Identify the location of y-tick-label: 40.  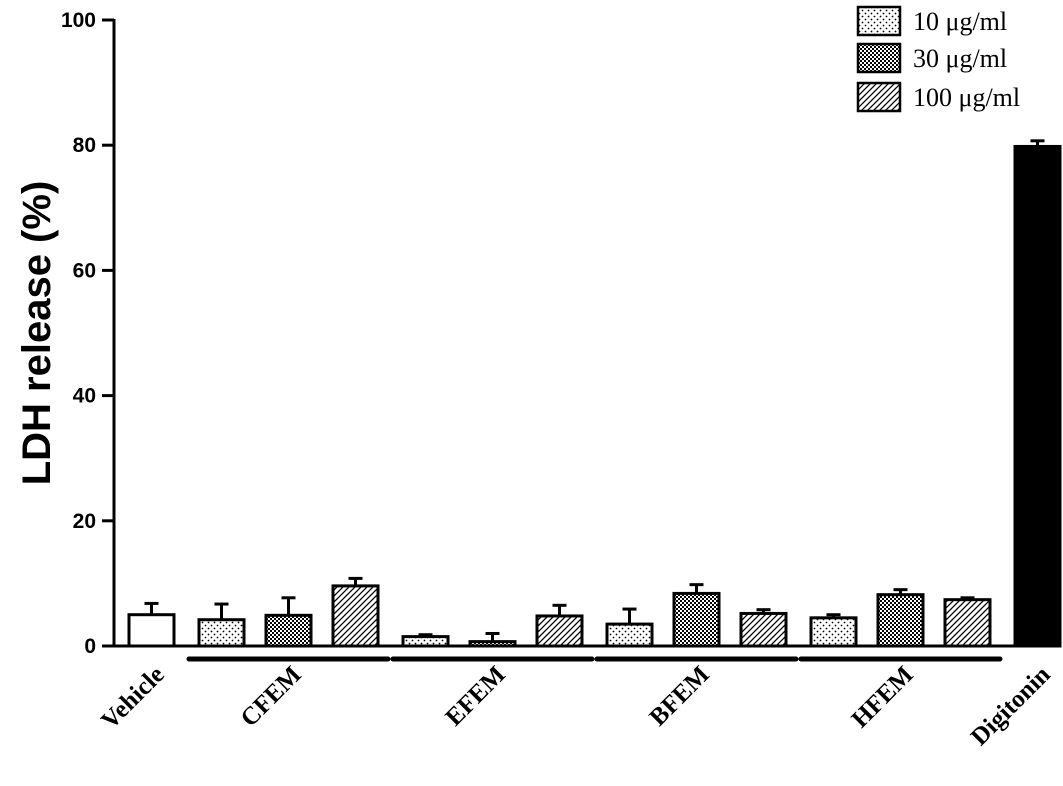
(84, 396).